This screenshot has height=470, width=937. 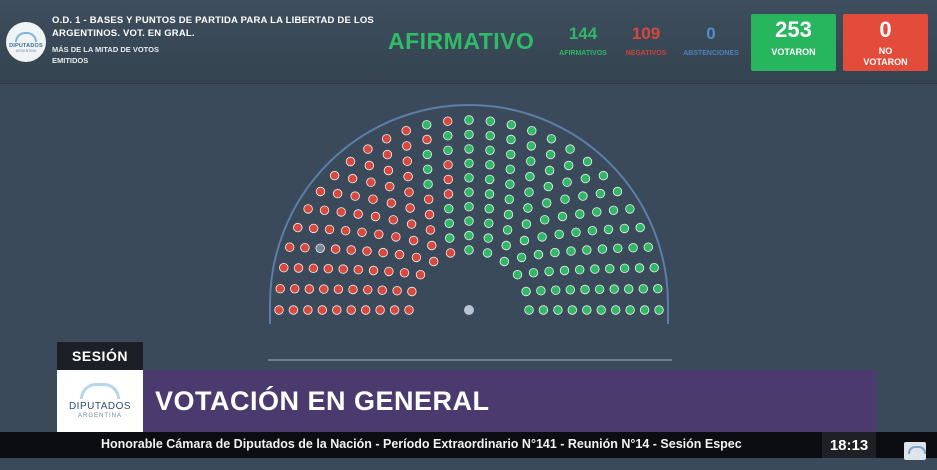 I want to click on affirmative-number: 144, so click(x=583, y=33).